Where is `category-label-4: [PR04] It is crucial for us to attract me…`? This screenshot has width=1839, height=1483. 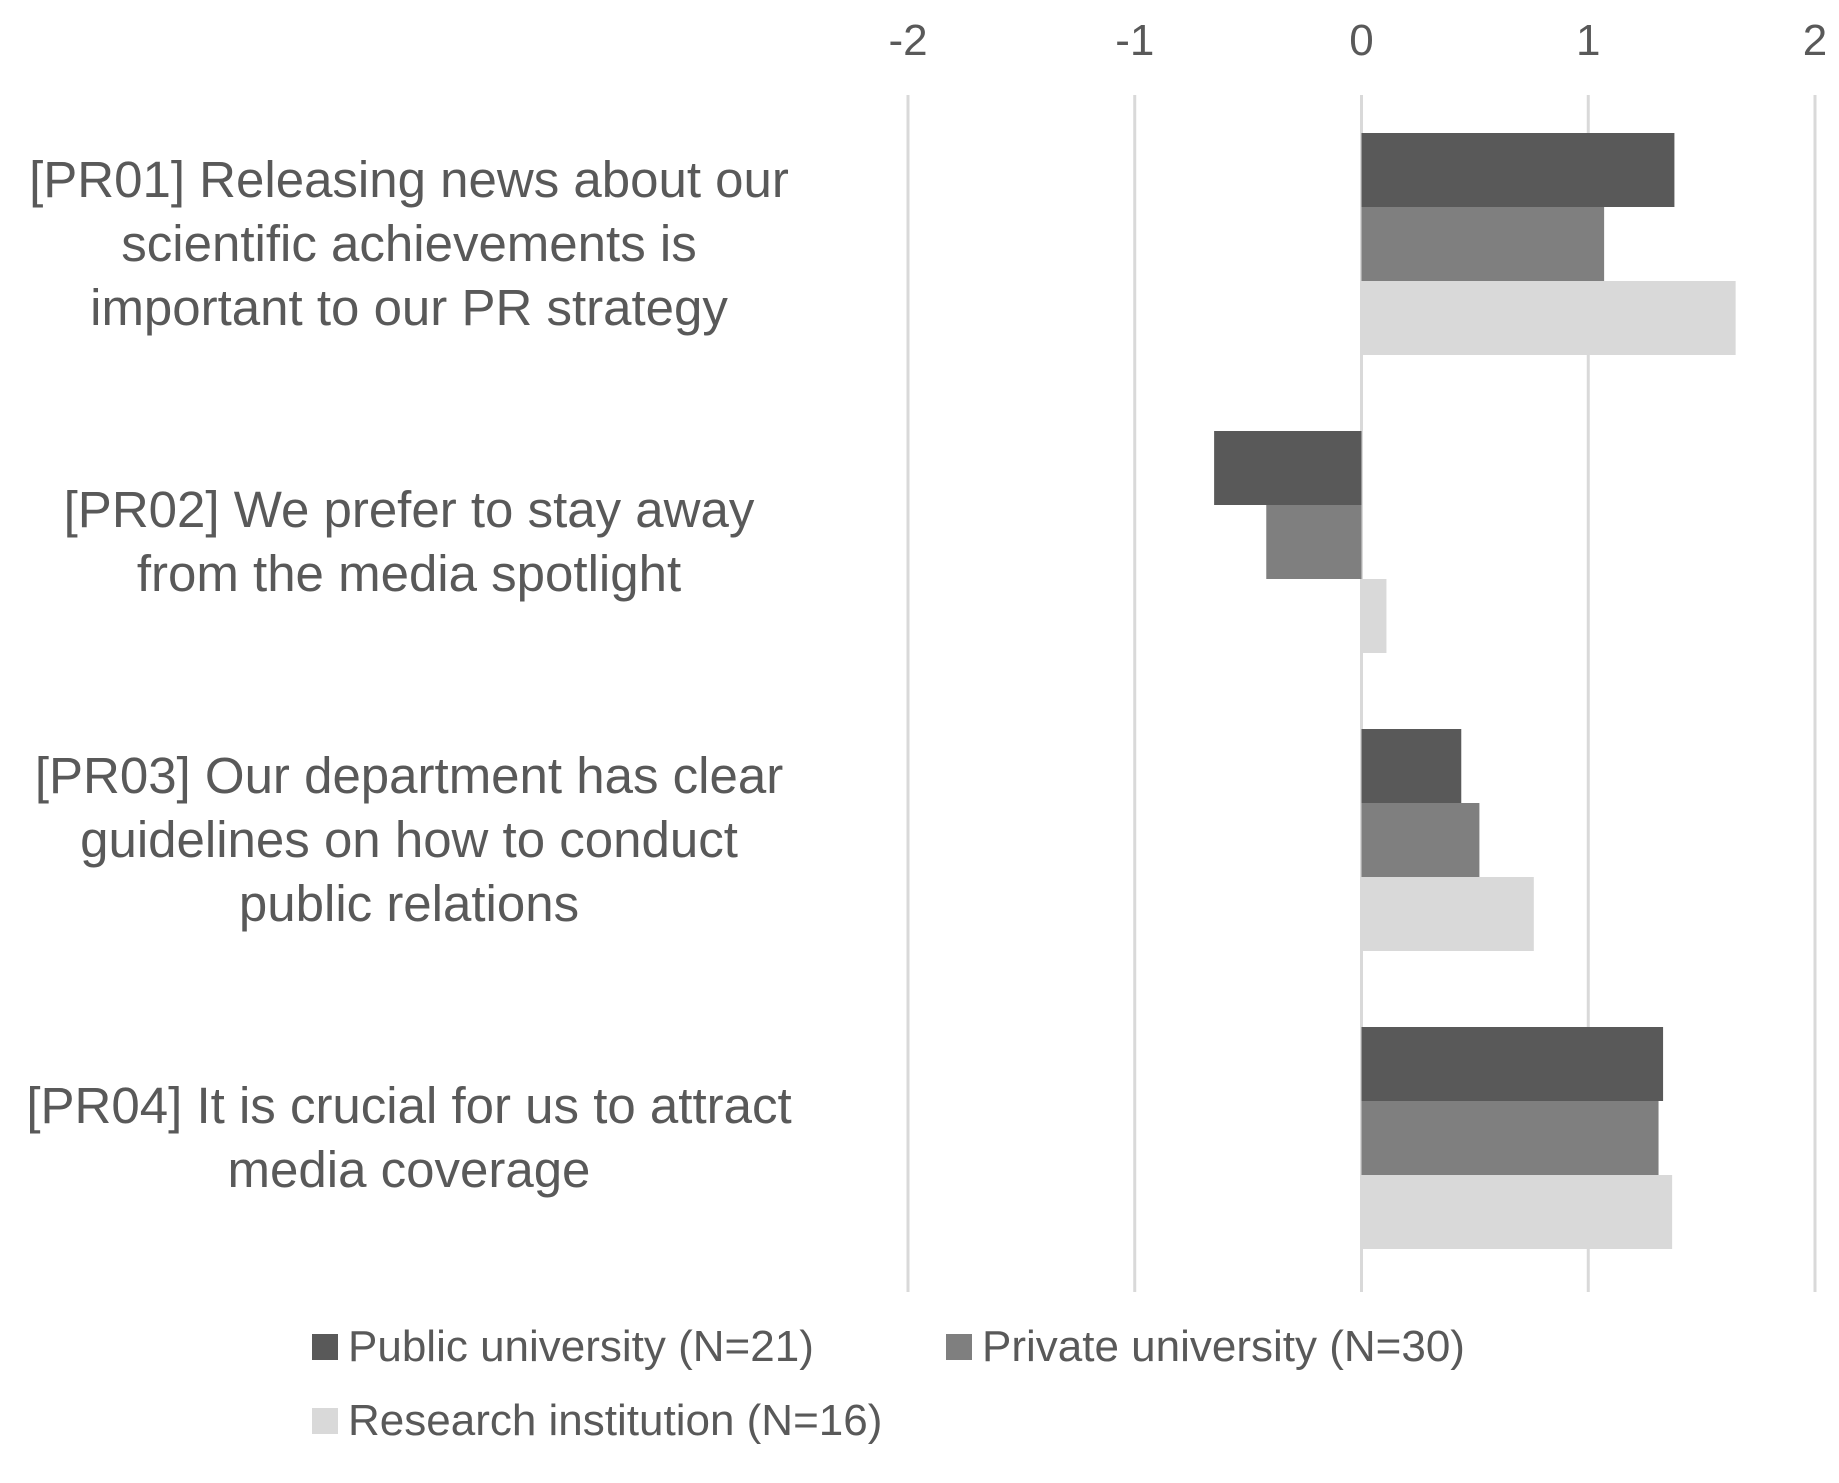
category-label-4: [PR04] It is crucial for us to attract me… is located at coordinates (429, 1138).